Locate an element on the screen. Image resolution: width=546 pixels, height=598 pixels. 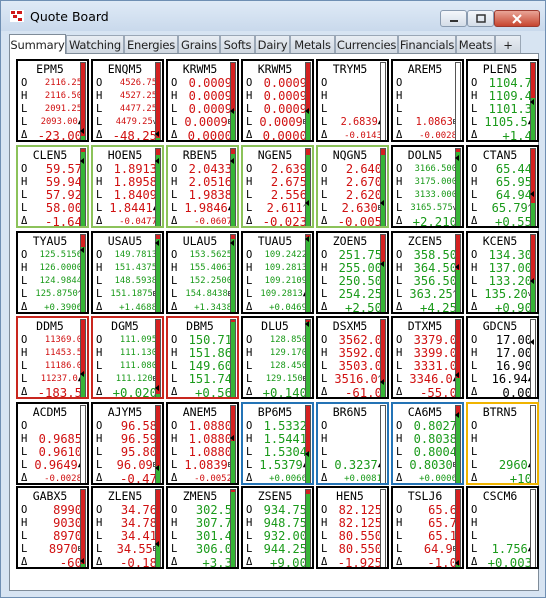
low-value: 65.1 is located at coordinates (442, 536).